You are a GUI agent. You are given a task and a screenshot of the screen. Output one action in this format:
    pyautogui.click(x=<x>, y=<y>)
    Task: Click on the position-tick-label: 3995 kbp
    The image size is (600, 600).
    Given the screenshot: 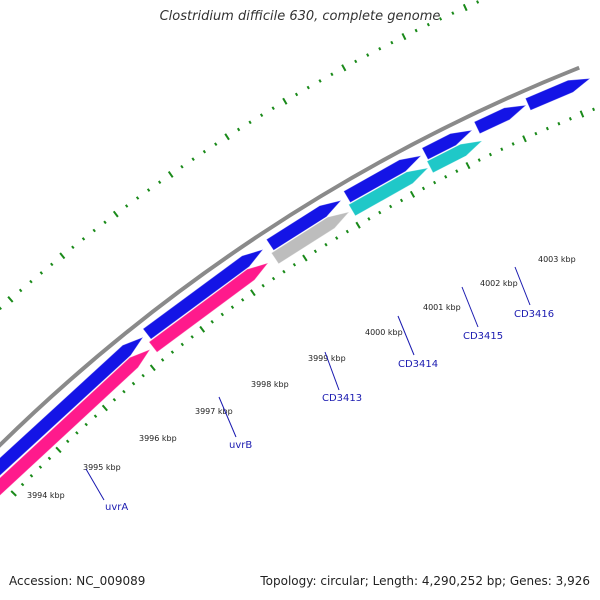 What is the action you would take?
    pyautogui.click(x=102, y=467)
    